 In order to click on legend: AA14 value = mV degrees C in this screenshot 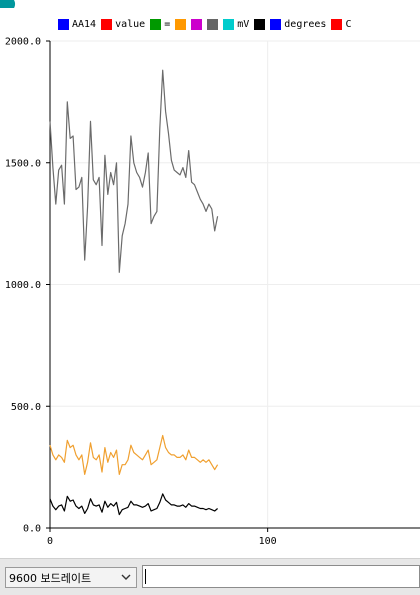, I will do `click(207, 24)`.